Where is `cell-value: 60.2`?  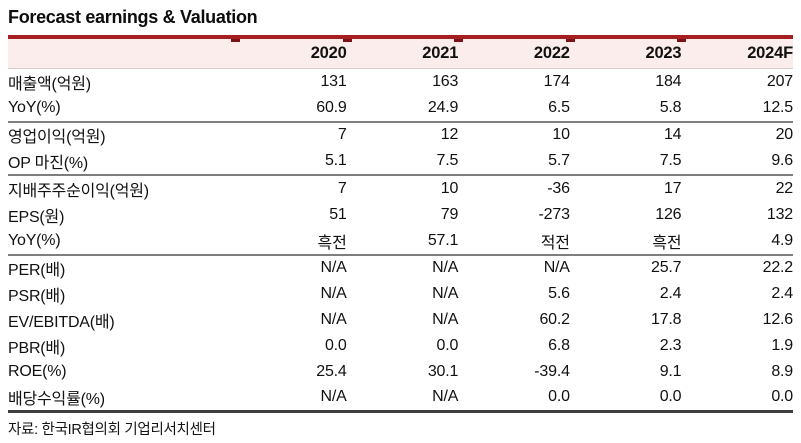 cell-value: 60.2 is located at coordinates (554, 320).